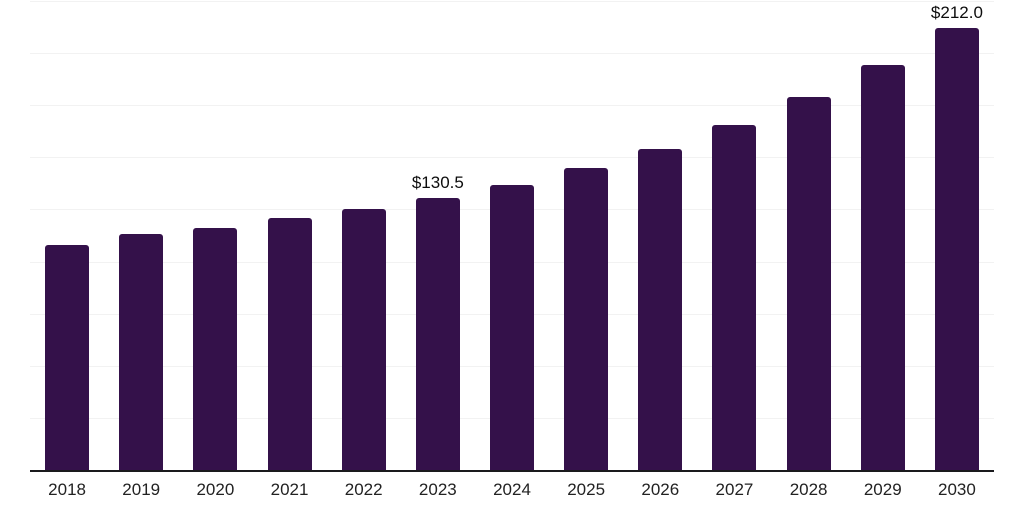 Image resolution: width=1024 pixels, height=512 pixels. I want to click on x-tick-label: 2021, so click(289, 489).